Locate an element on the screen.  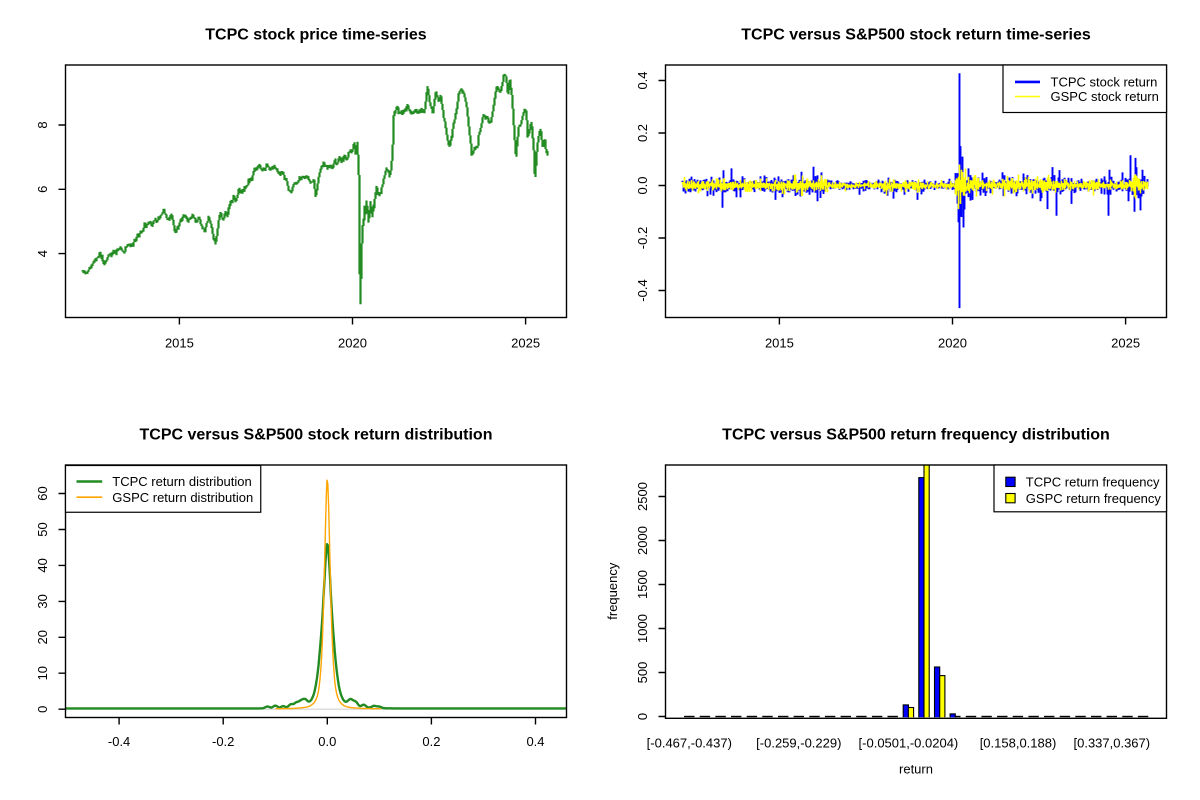
svg-text: 8 is located at coordinates (42, 124).